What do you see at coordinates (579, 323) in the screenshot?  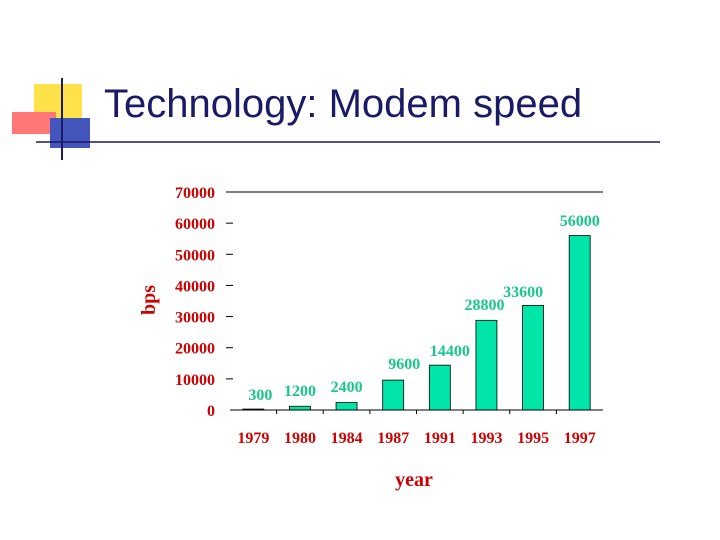 I see `bar-1997` at bounding box center [579, 323].